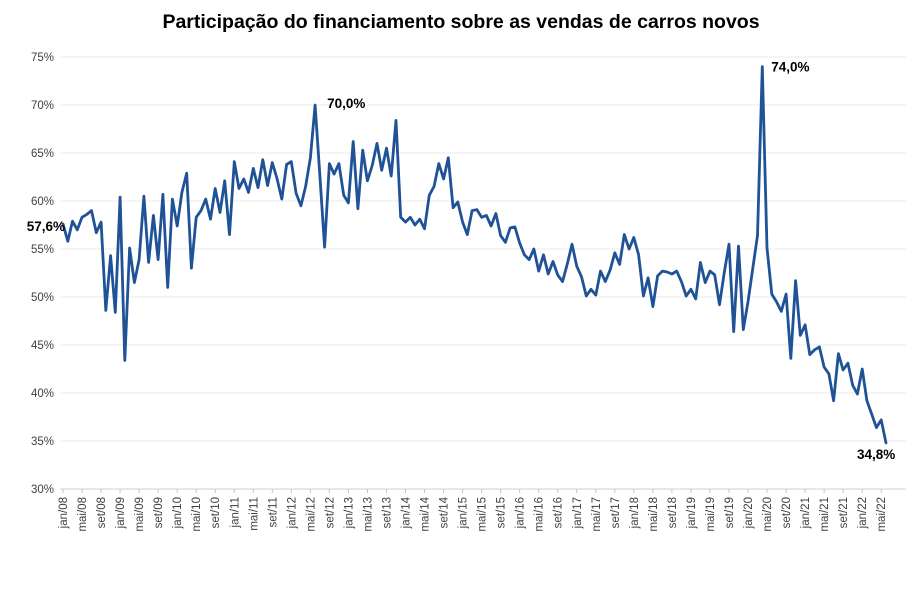  I want to click on x-tick-label: jan/19, so click(692, 513).